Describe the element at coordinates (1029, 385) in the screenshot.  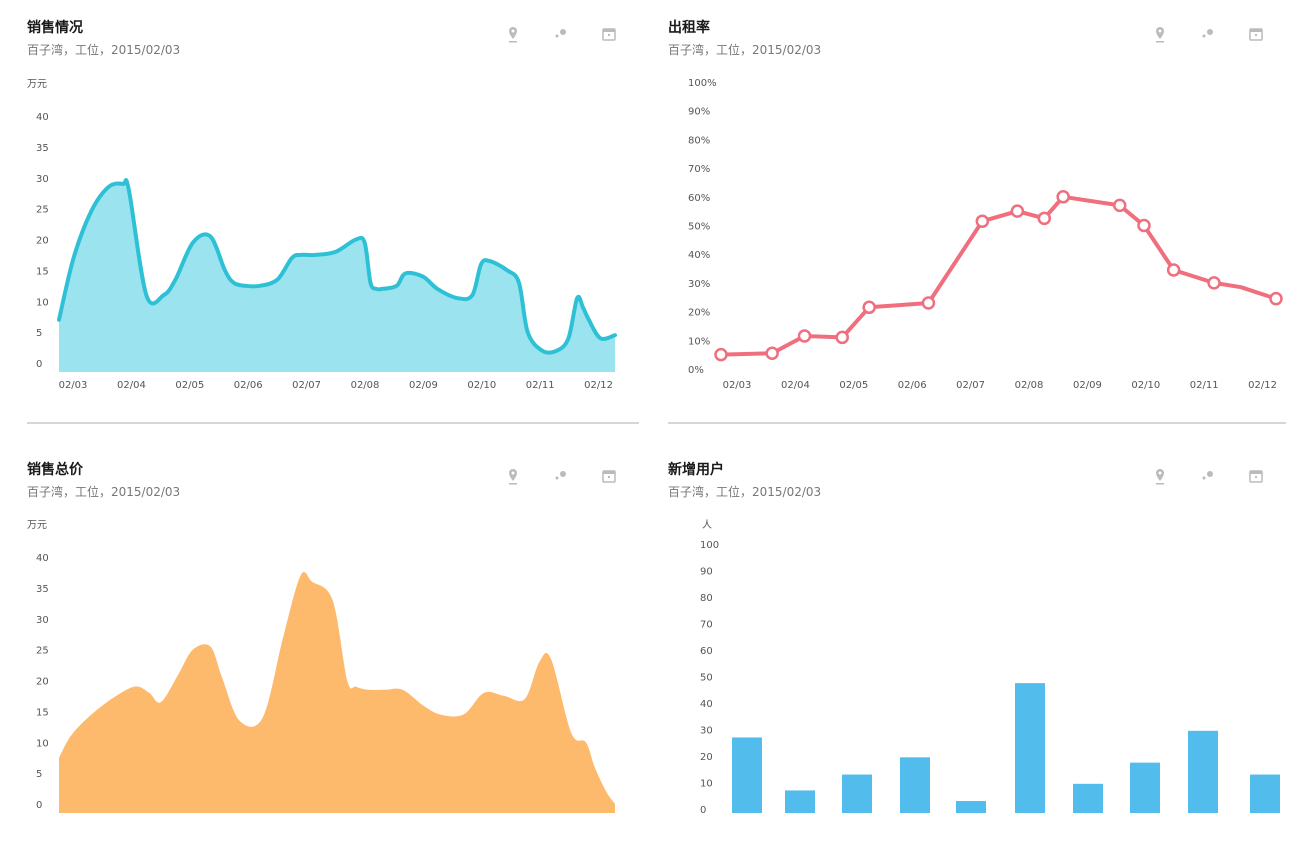
I see `x-tick-label: 02/08` at that location.